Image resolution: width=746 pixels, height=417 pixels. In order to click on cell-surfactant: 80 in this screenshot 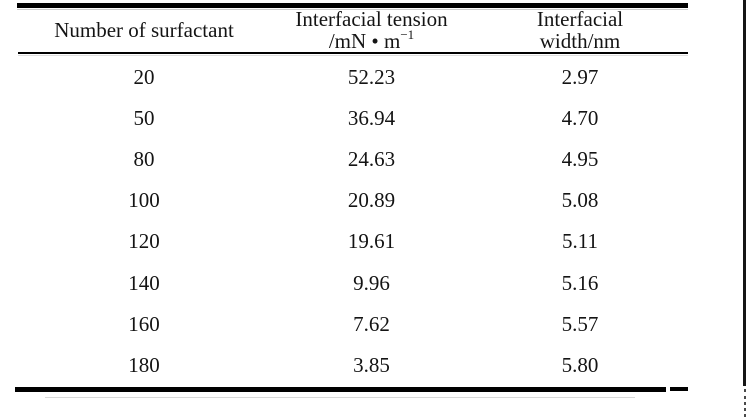, I will do `click(144, 158)`.